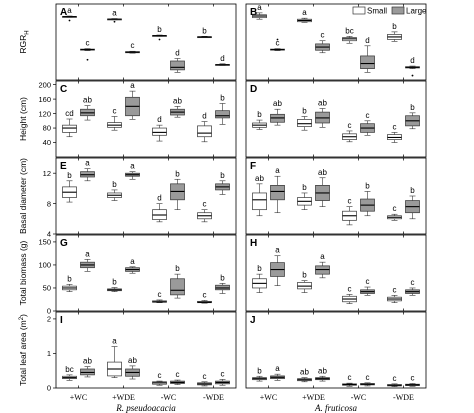 The image size is (474, 413). I want to click on y-tick-label: 4, so click(49, 234).